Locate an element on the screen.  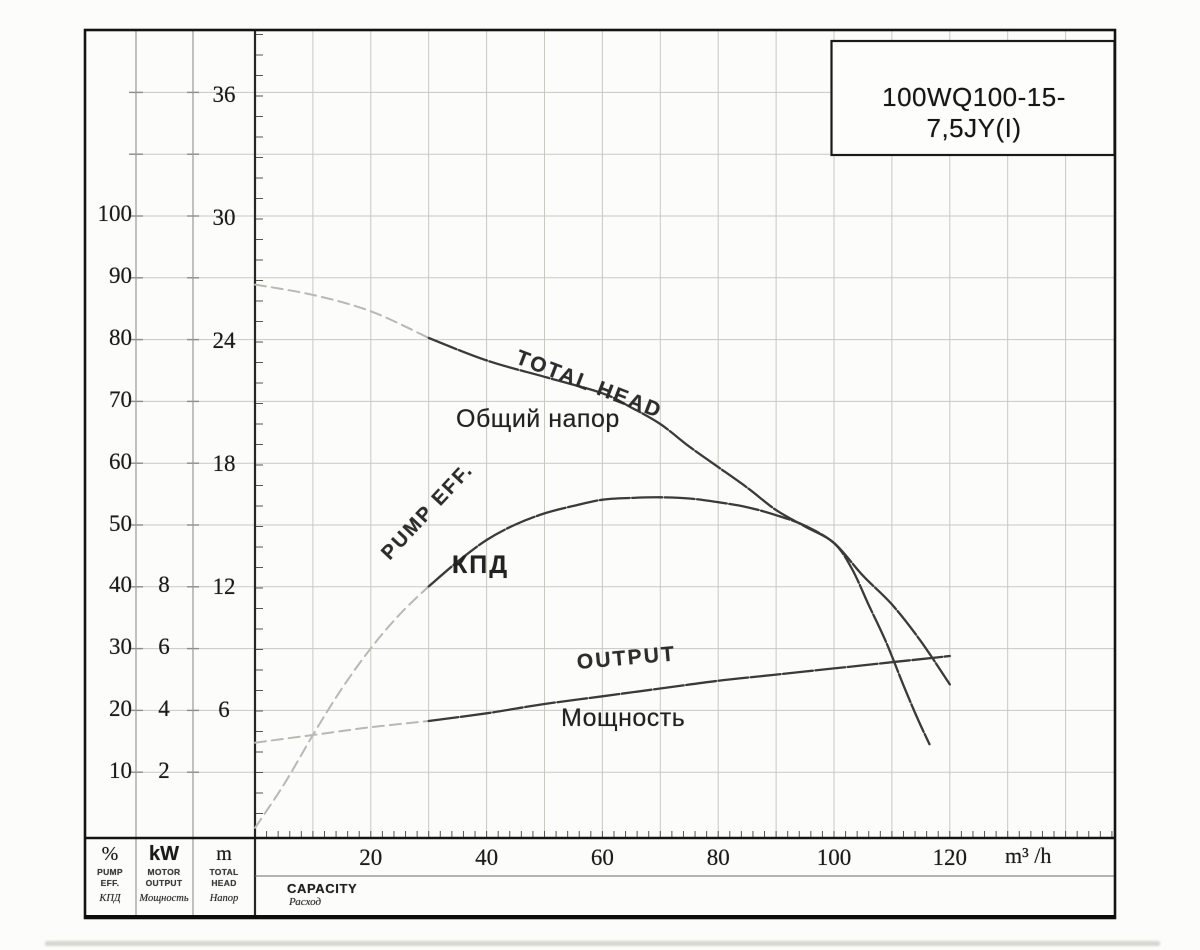
capacity-tick-label: 40 is located at coordinates (487, 857).